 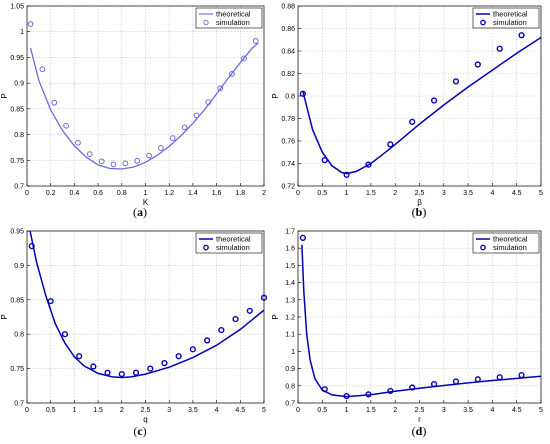 What do you see at coordinates (541, 193) in the screenshot?
I see `x-tick-label: 5` at bounding box center [541, 193].